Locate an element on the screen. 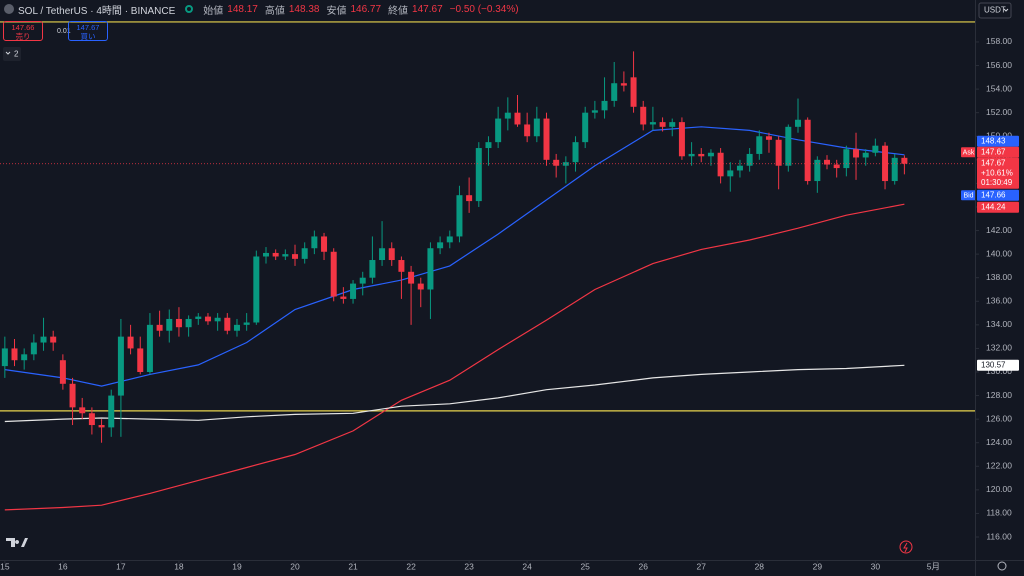  indicator-toggle is located at coordinates (12, 54).